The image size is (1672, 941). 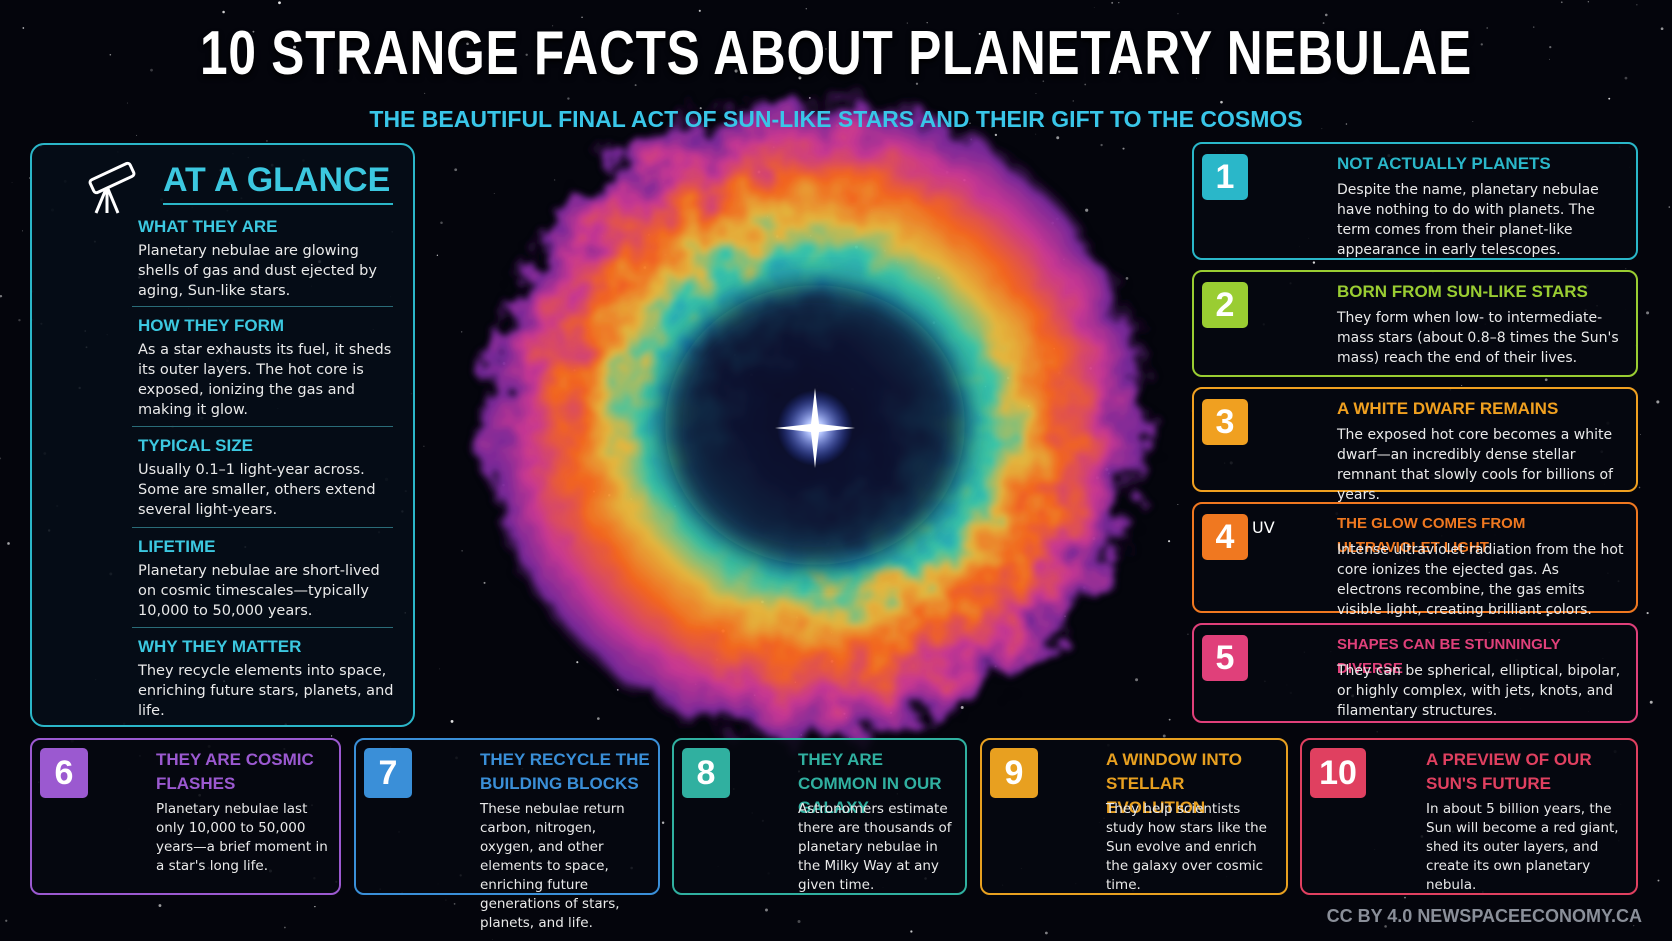 I want to click on fact-number: 4, so click(x=1225, y=537).